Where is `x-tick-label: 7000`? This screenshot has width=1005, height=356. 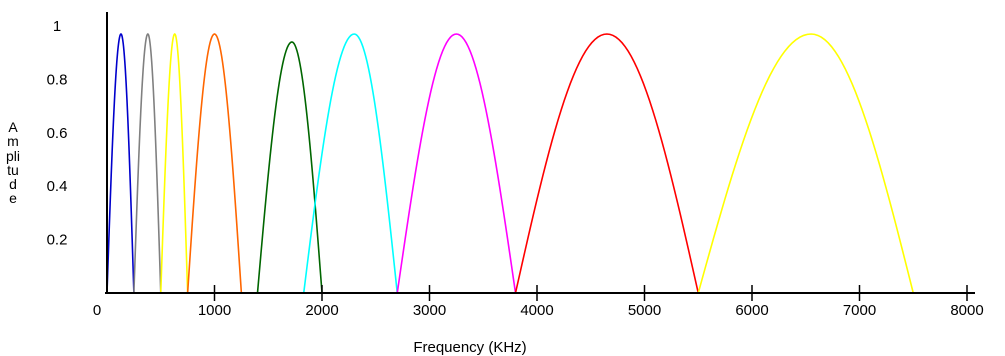
x-tick-label: 7000 is located at coordinates (859, 310).